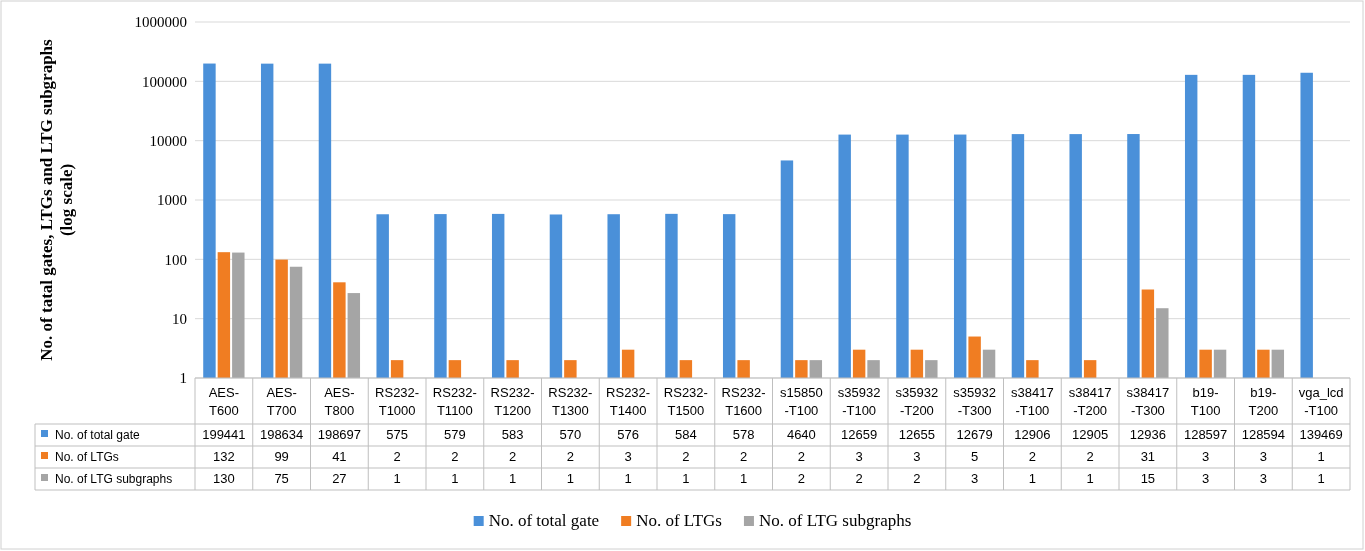 The width and height of the screenshot is (1365, 551). Describe the element at coordinates (1263, 434) in the screenshot. I see `data-label: 128594` at that location.